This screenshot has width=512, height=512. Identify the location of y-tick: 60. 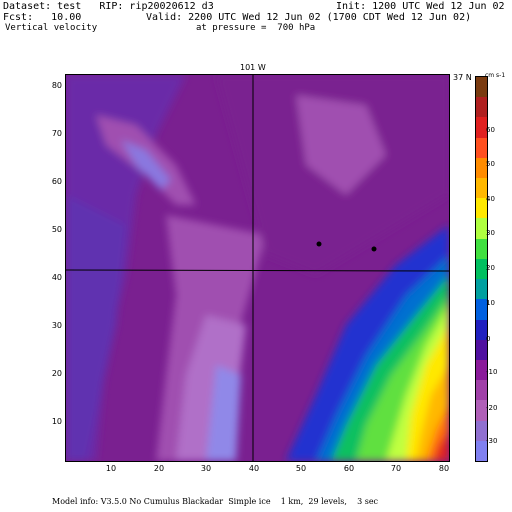
(56, 181).